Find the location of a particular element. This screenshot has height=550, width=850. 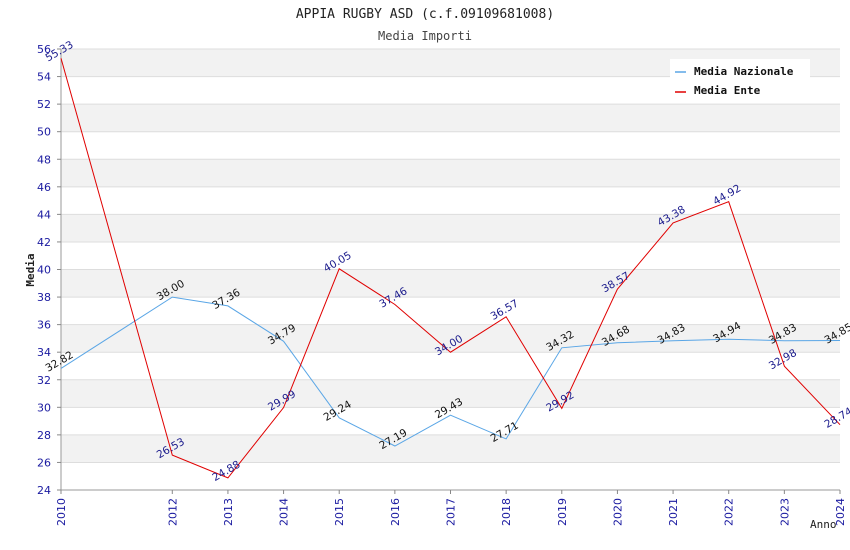

legend-box is located at coordinates (740, 80).